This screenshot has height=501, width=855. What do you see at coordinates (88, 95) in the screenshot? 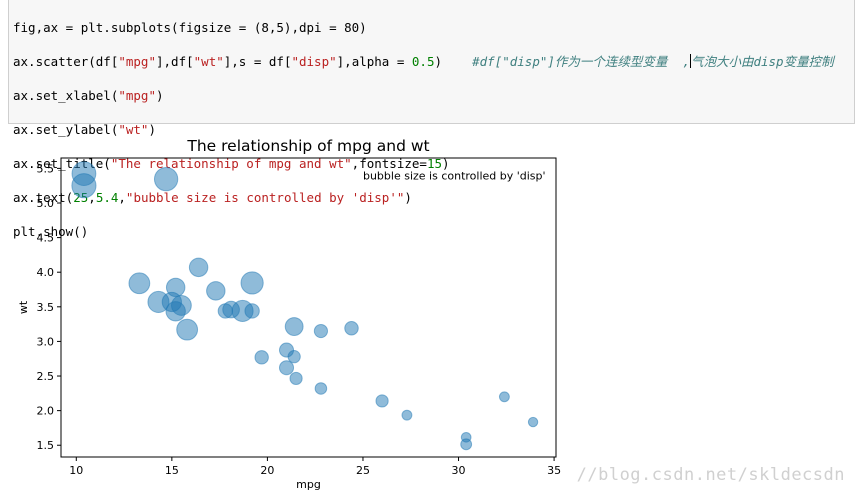
I see `code-line-3: ax.set_xlabel("mpg")` at bounding box center [88, 95].